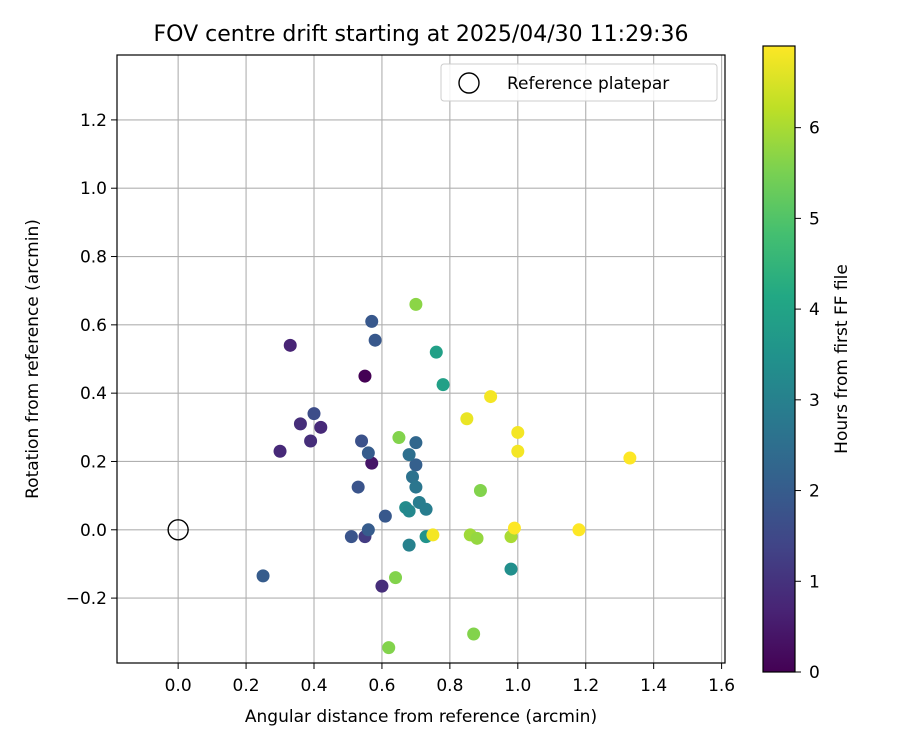 This screenshot has width=900, height=750. I want to click on y-tick-label: −0.2, so click(86, 599).